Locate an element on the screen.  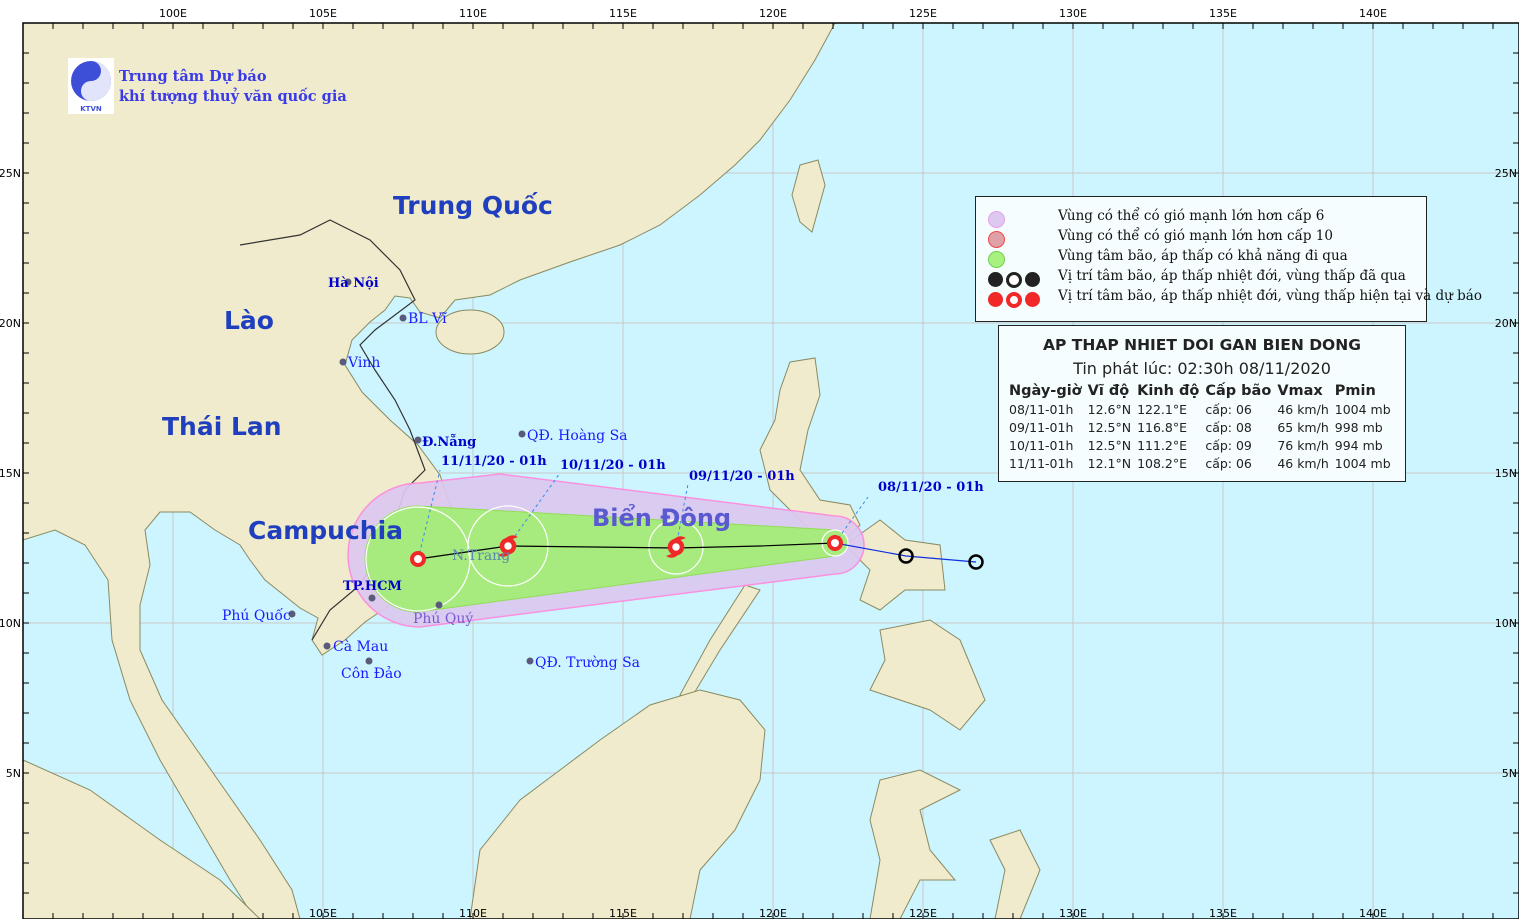
past-depression-icon is located at coordinates (1014, 279).